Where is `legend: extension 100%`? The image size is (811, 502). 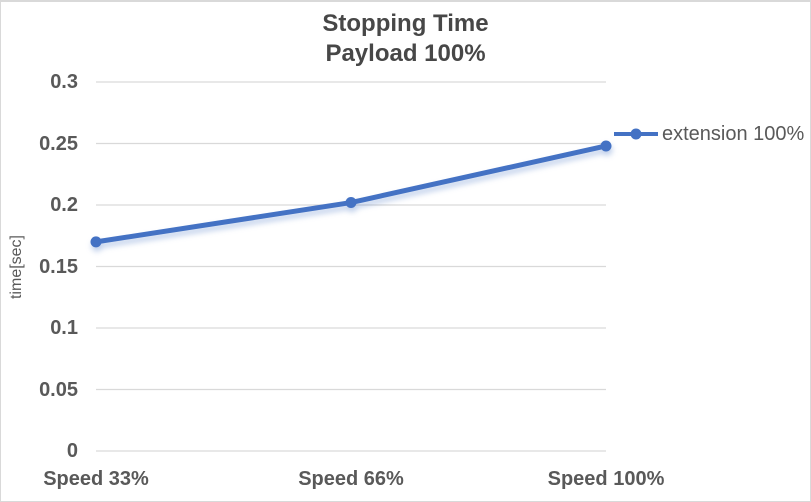 legend: extension 100% is located at coordinates (708, 134).